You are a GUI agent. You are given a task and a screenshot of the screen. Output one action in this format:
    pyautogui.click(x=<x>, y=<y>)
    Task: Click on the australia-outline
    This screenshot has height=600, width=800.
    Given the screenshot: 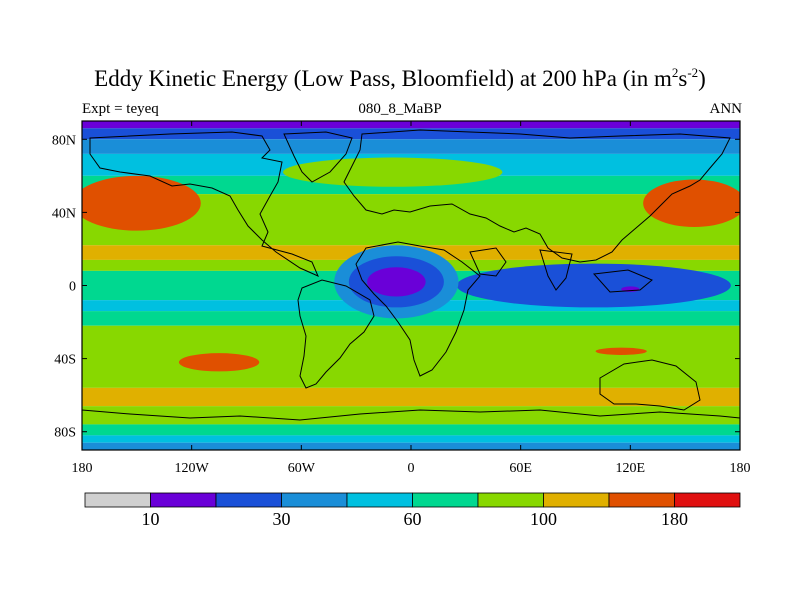 What is the action you would take?
    pyautogui.click(x=650, y=385)
    